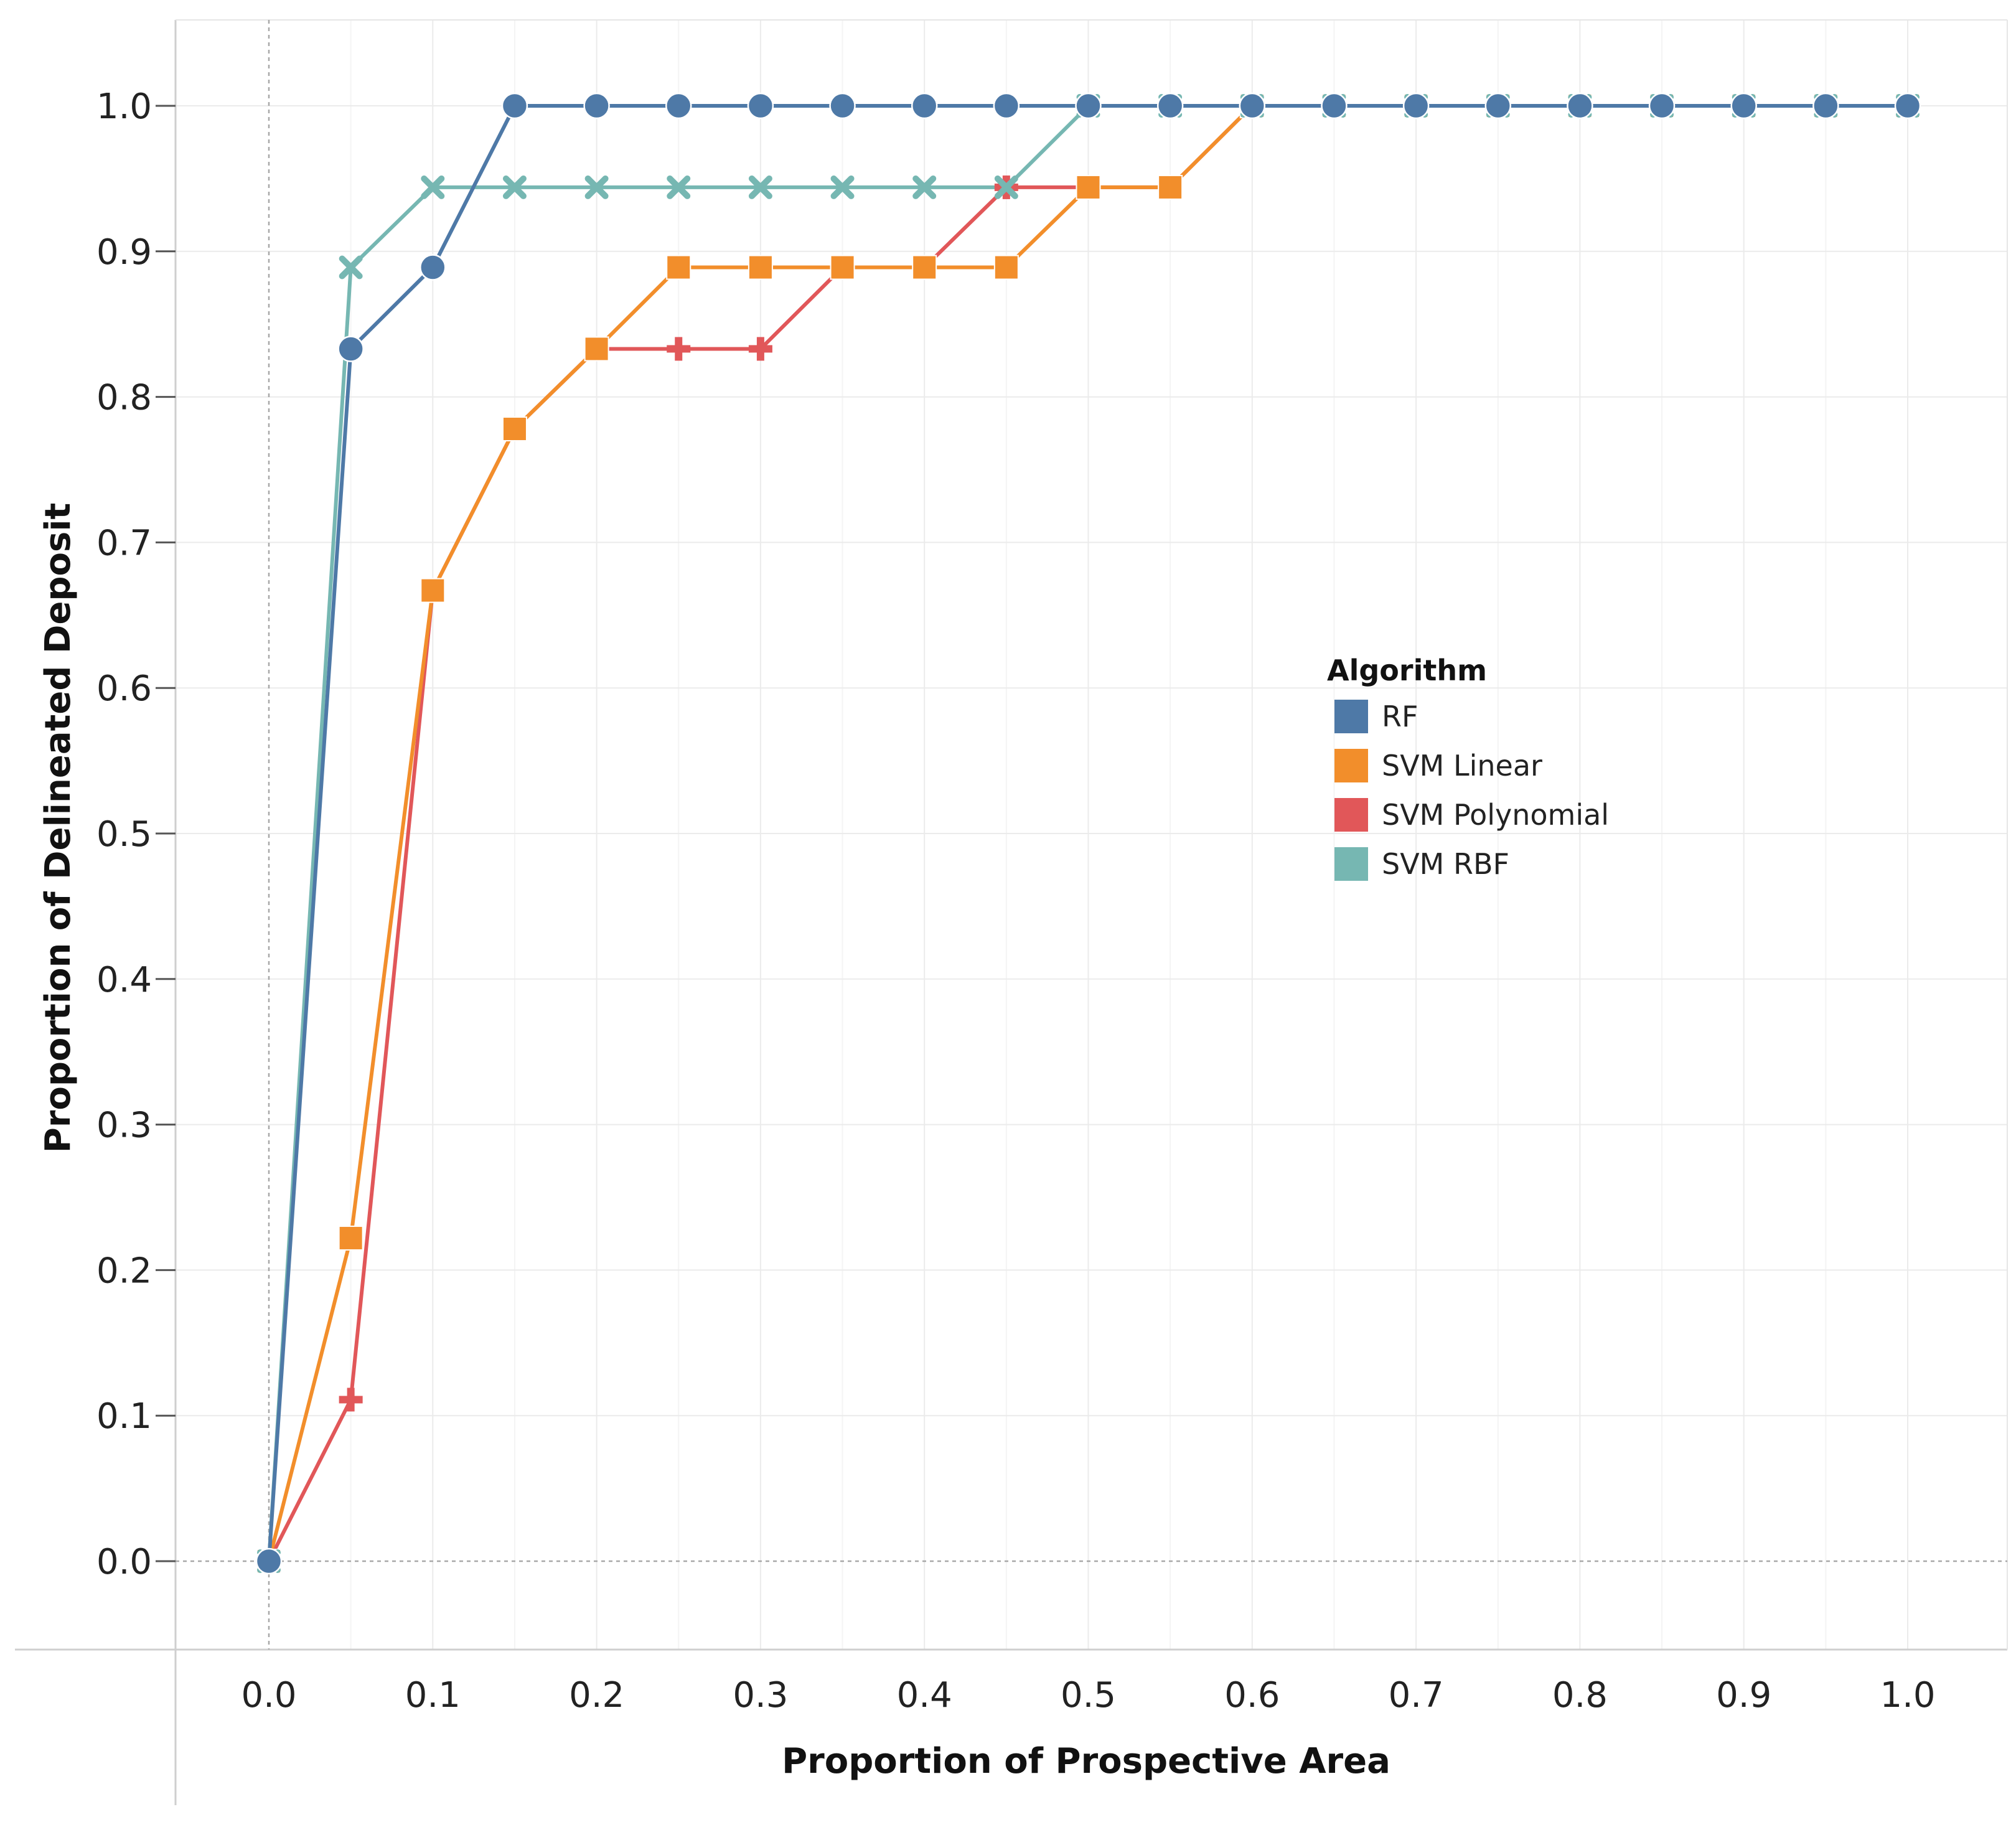 This screenshot has width=2016, height=1822. What do you see at coordinates (1400, 717) in the screenshot?
I see `legend-label-rf: RF` at bounding box center [1400, 717].